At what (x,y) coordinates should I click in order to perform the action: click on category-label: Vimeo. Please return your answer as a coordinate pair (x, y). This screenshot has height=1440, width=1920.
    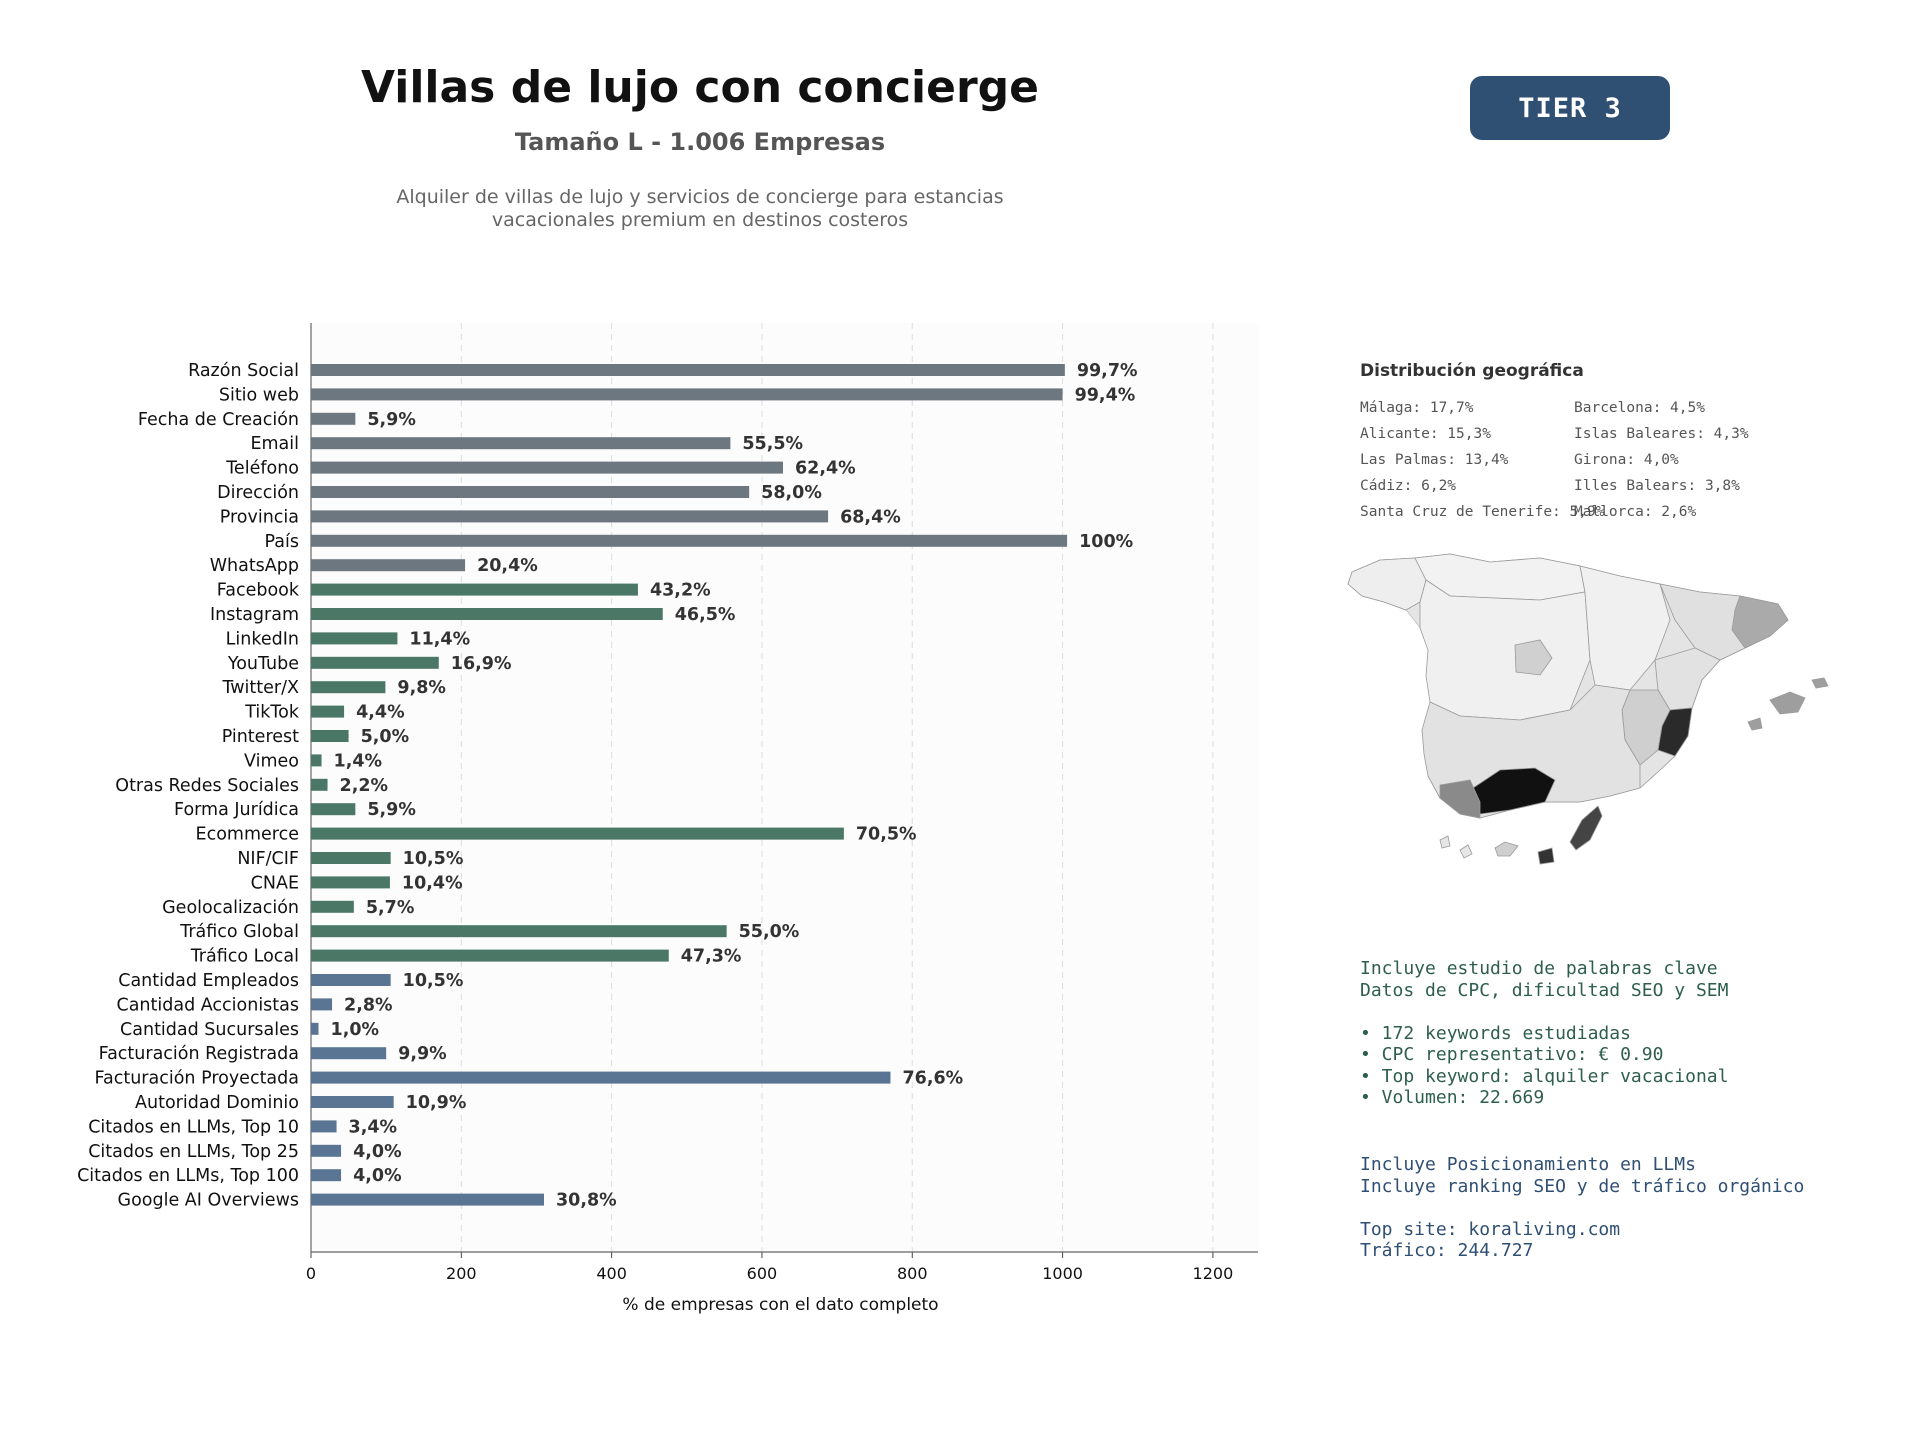
    Looking at the image, I should click on (271, 761).